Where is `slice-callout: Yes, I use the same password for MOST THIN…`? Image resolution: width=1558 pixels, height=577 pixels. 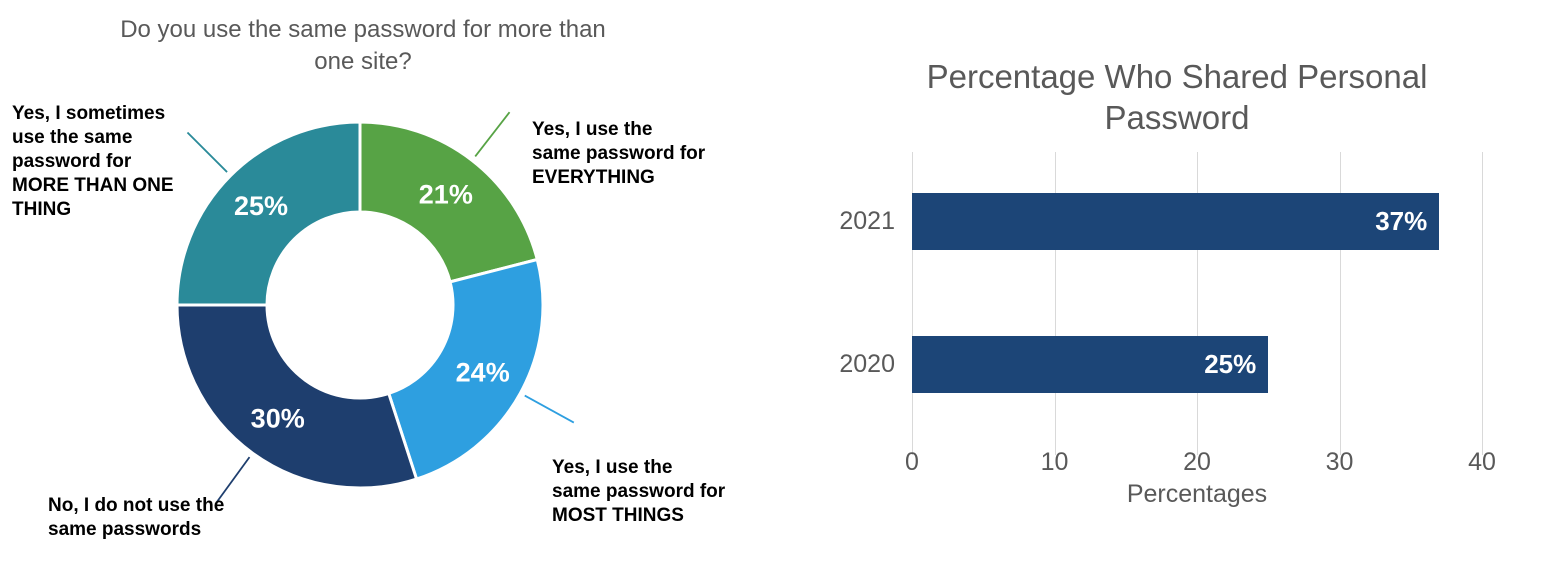 slice-callout: Yes, I use the same password for MOST THIN… is located at coordinates (638, 492).